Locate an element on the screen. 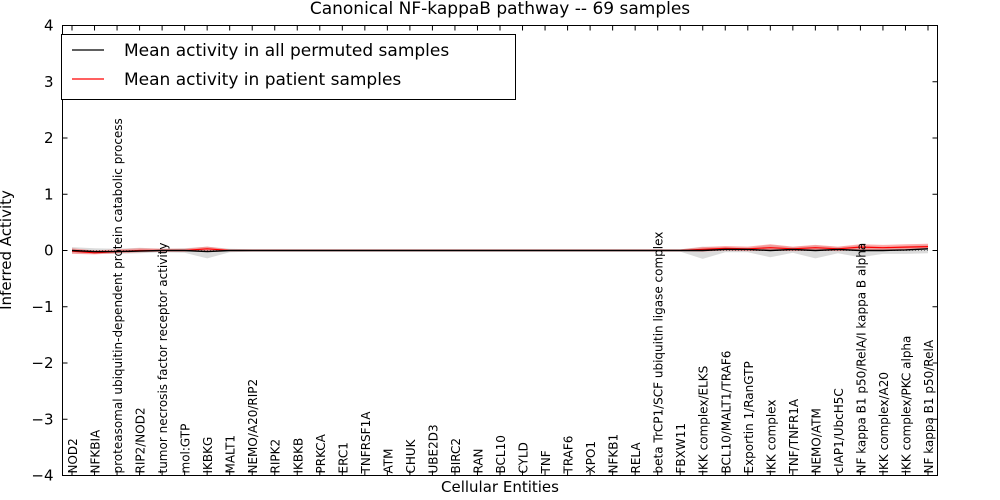 This screenshot has width=1000, height=500. x-tick-label: IKBKG is located at coordinates (208, 455).